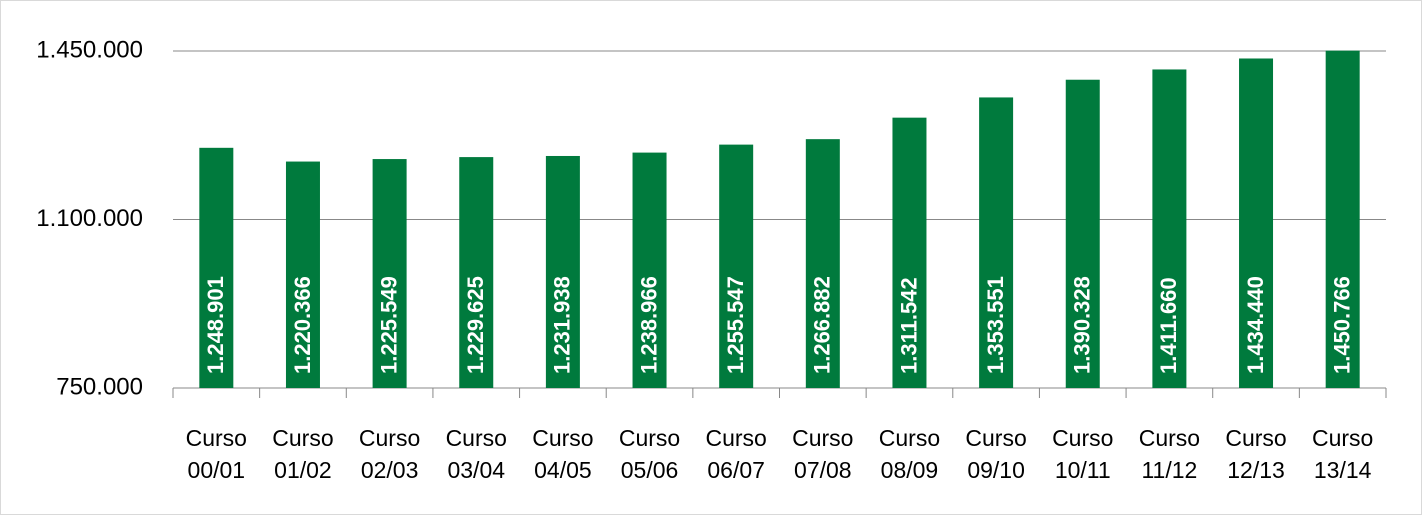 The height and width of the screenshot is (515, 1422). Describe the element at coordinates (388, 325) in the screenshot. I see `value-label: 1.225.549` at that location.